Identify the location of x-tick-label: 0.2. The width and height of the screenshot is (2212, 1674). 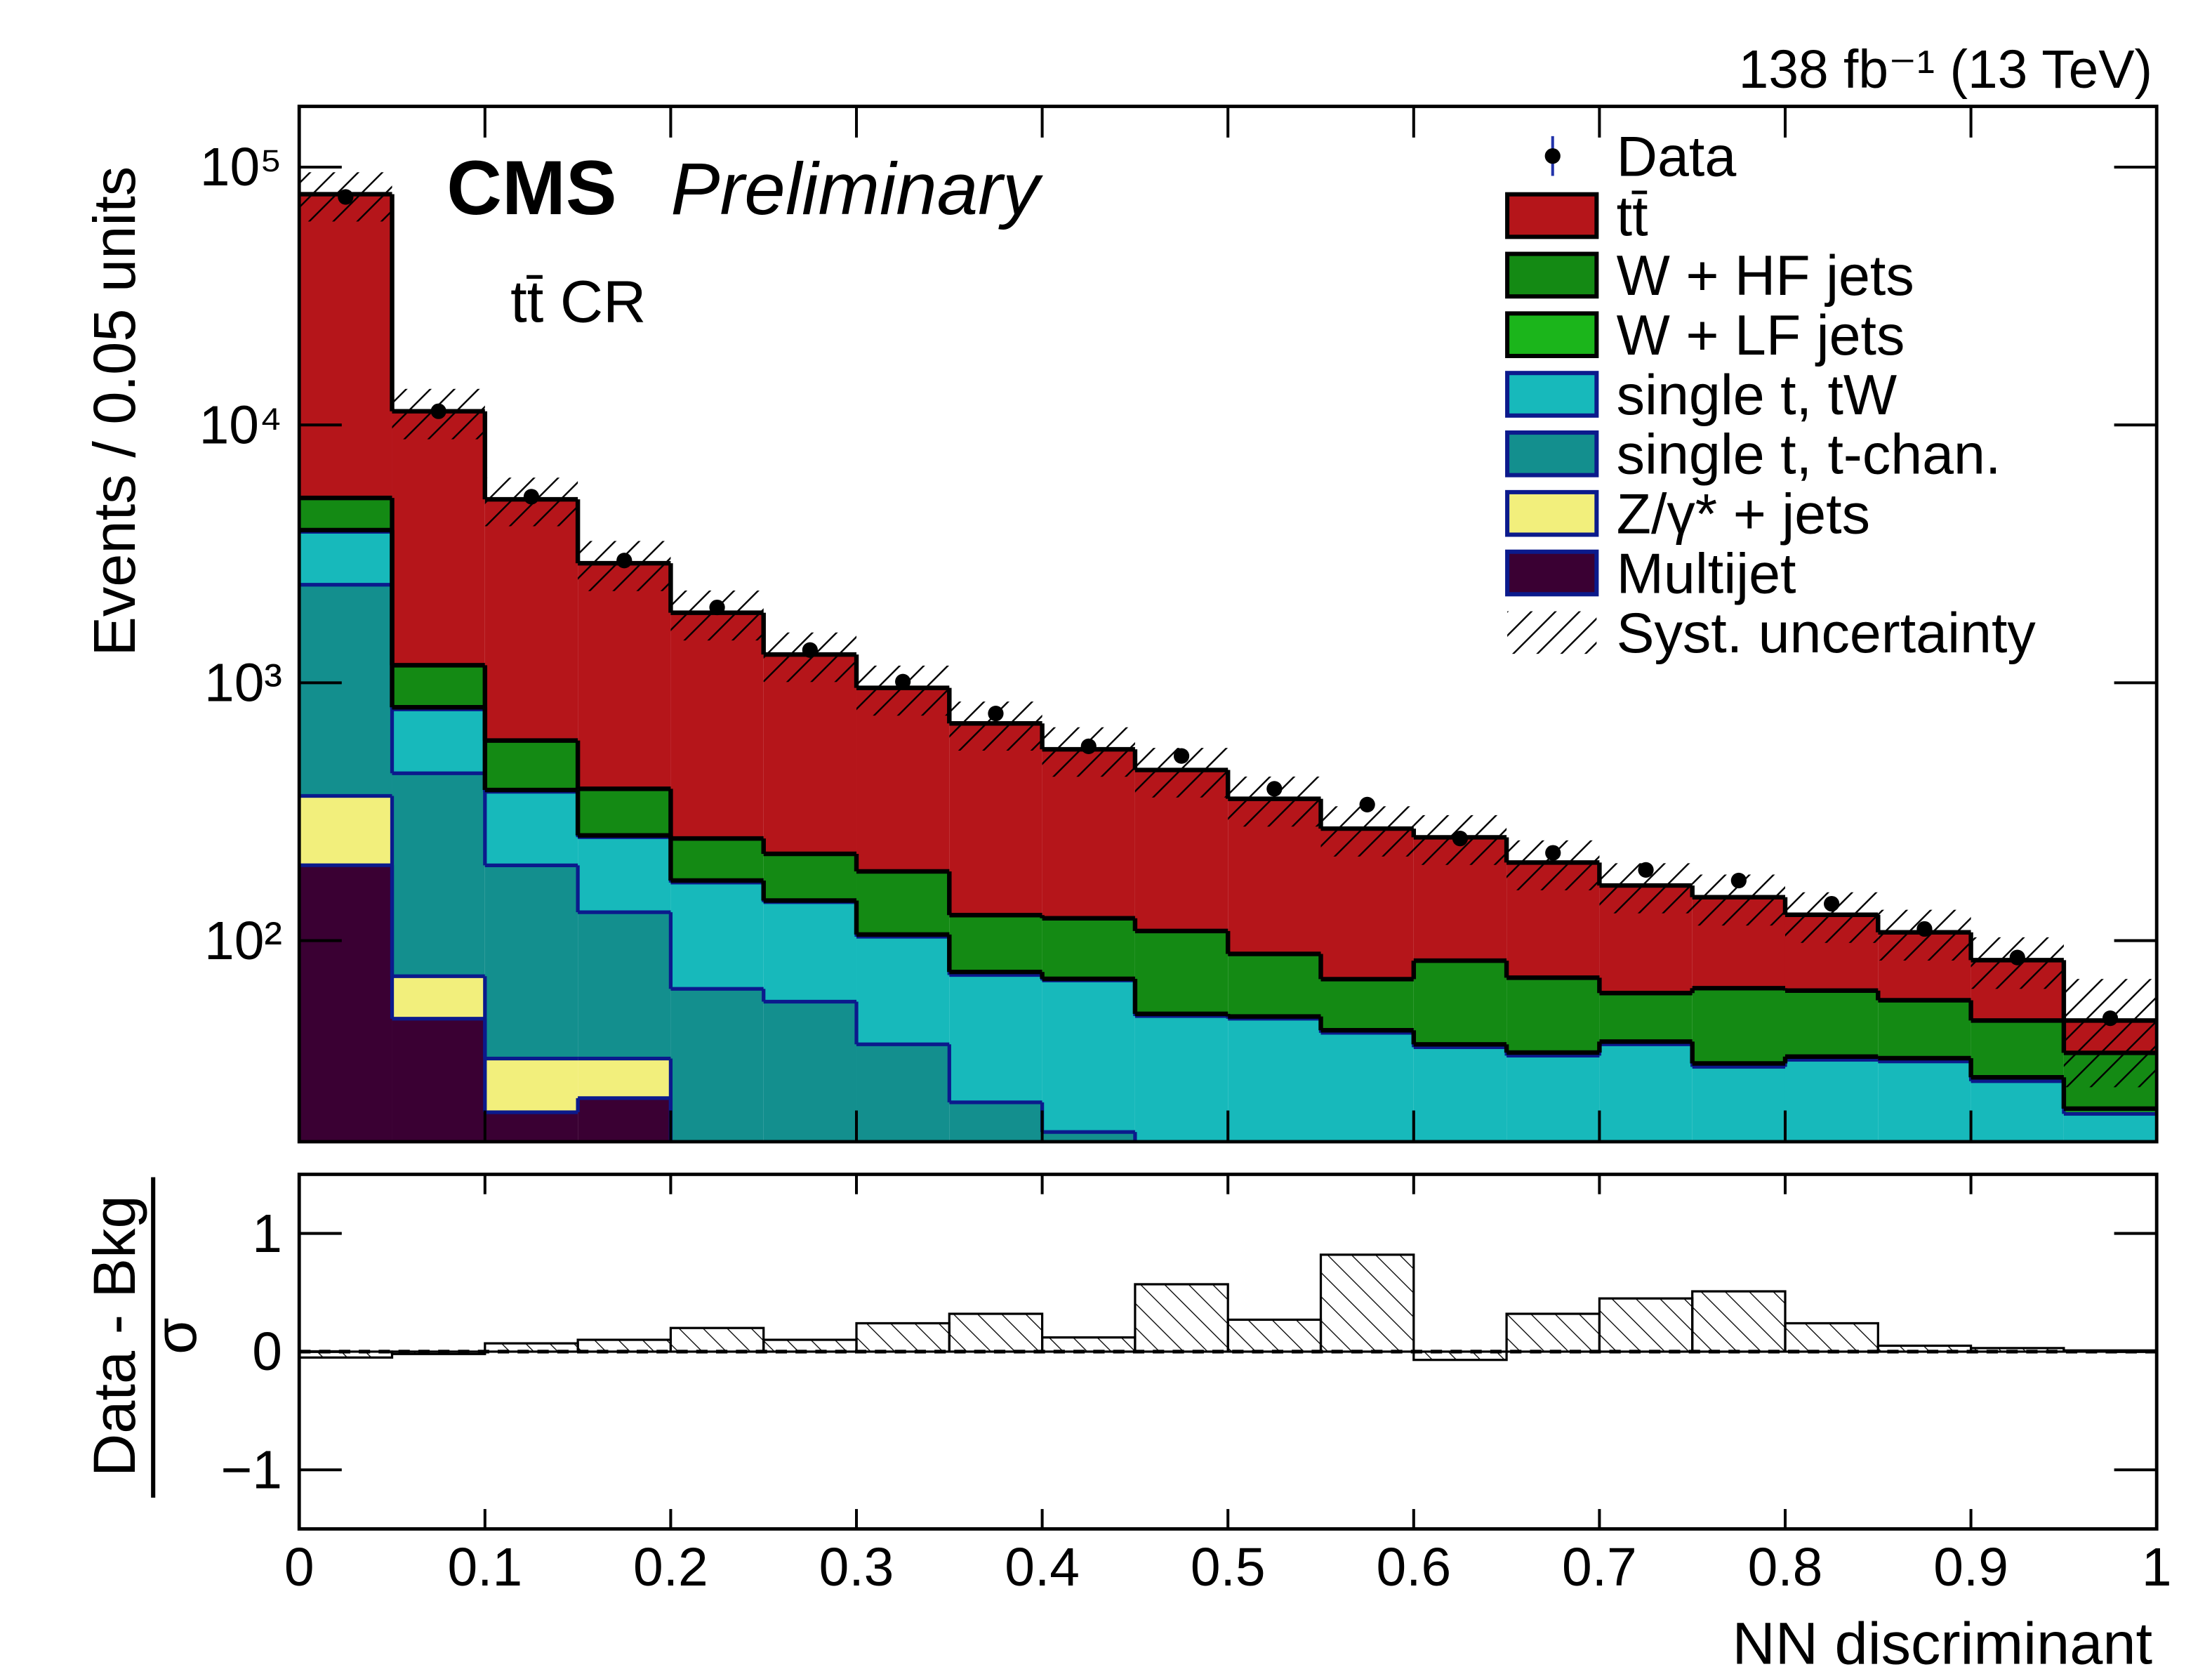
(671, 1567).